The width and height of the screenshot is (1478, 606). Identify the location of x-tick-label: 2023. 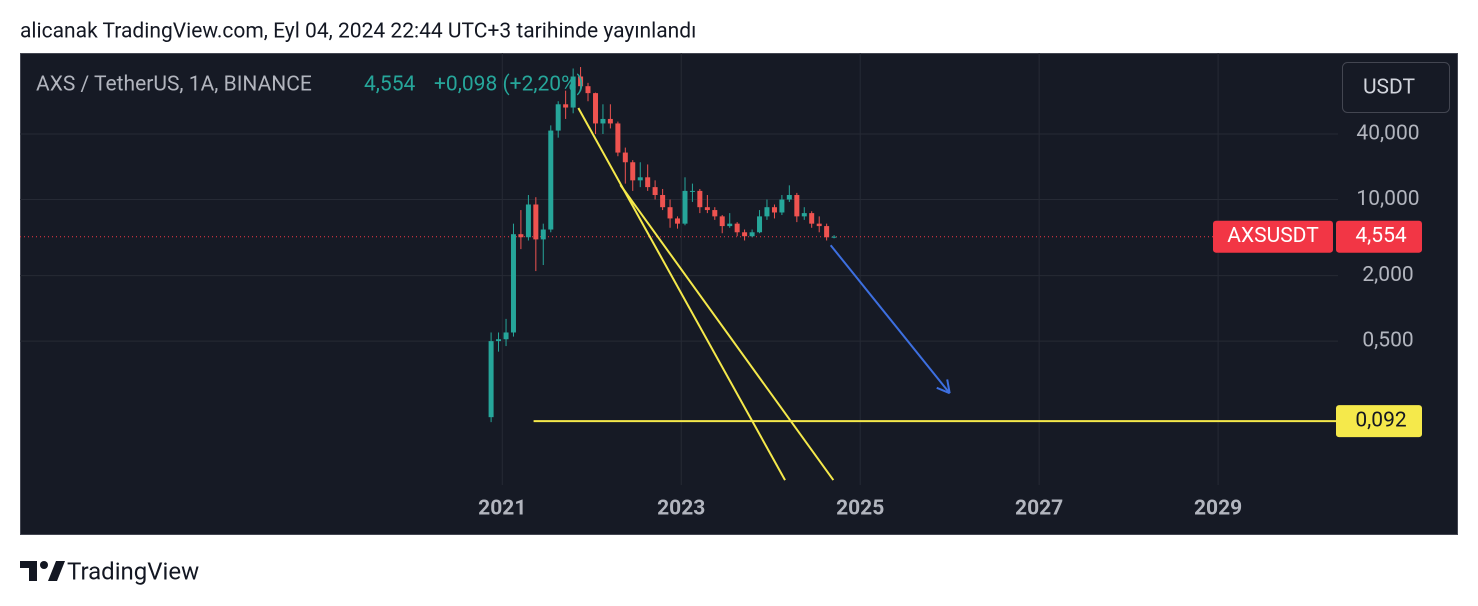
(681, 509).